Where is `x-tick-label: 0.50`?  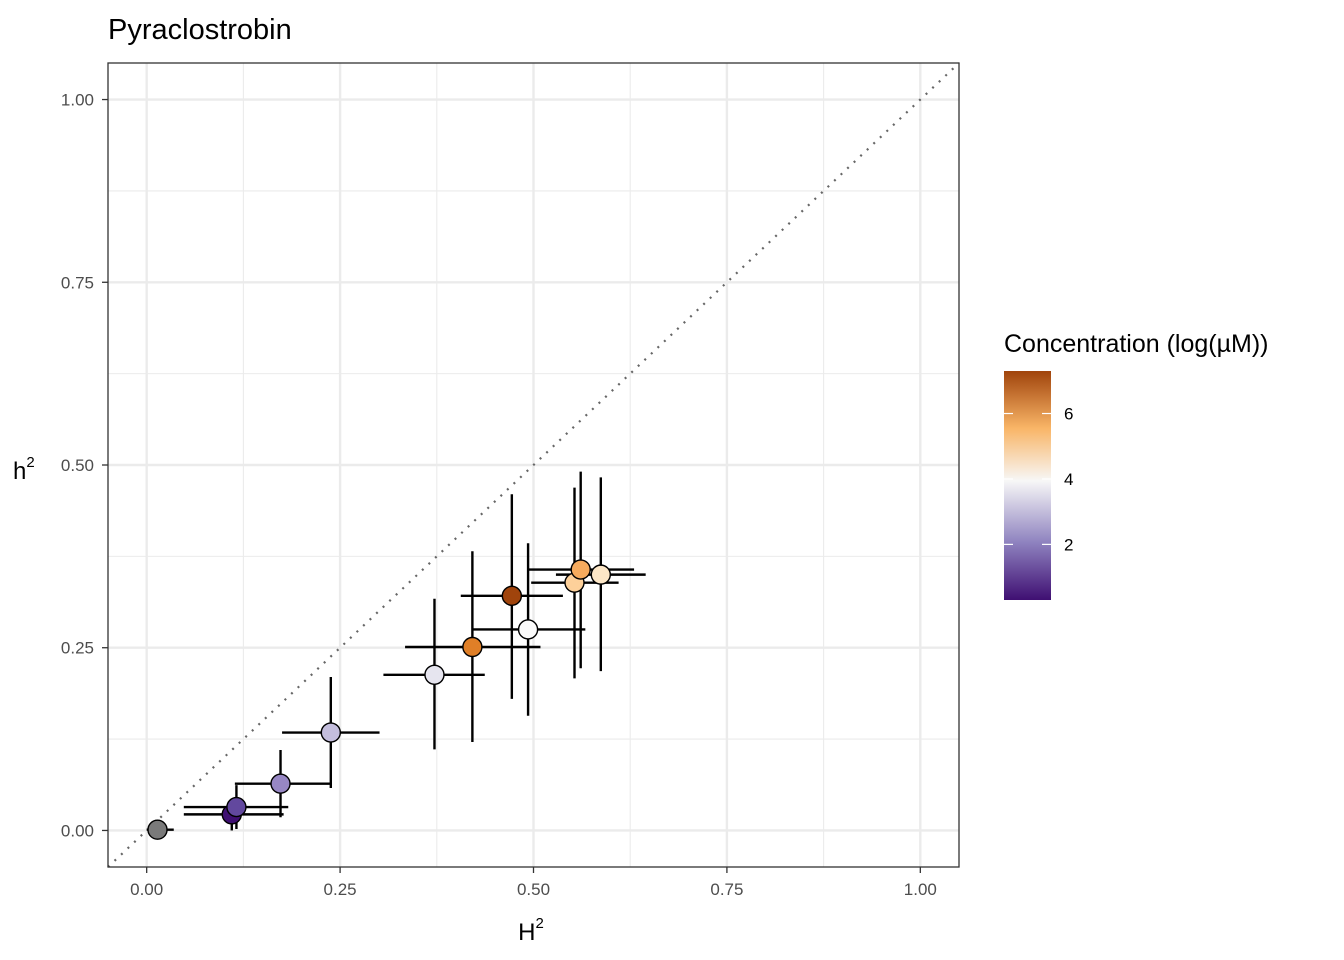
x-tick-label: 0.50 is located at coordinates (533, 889).